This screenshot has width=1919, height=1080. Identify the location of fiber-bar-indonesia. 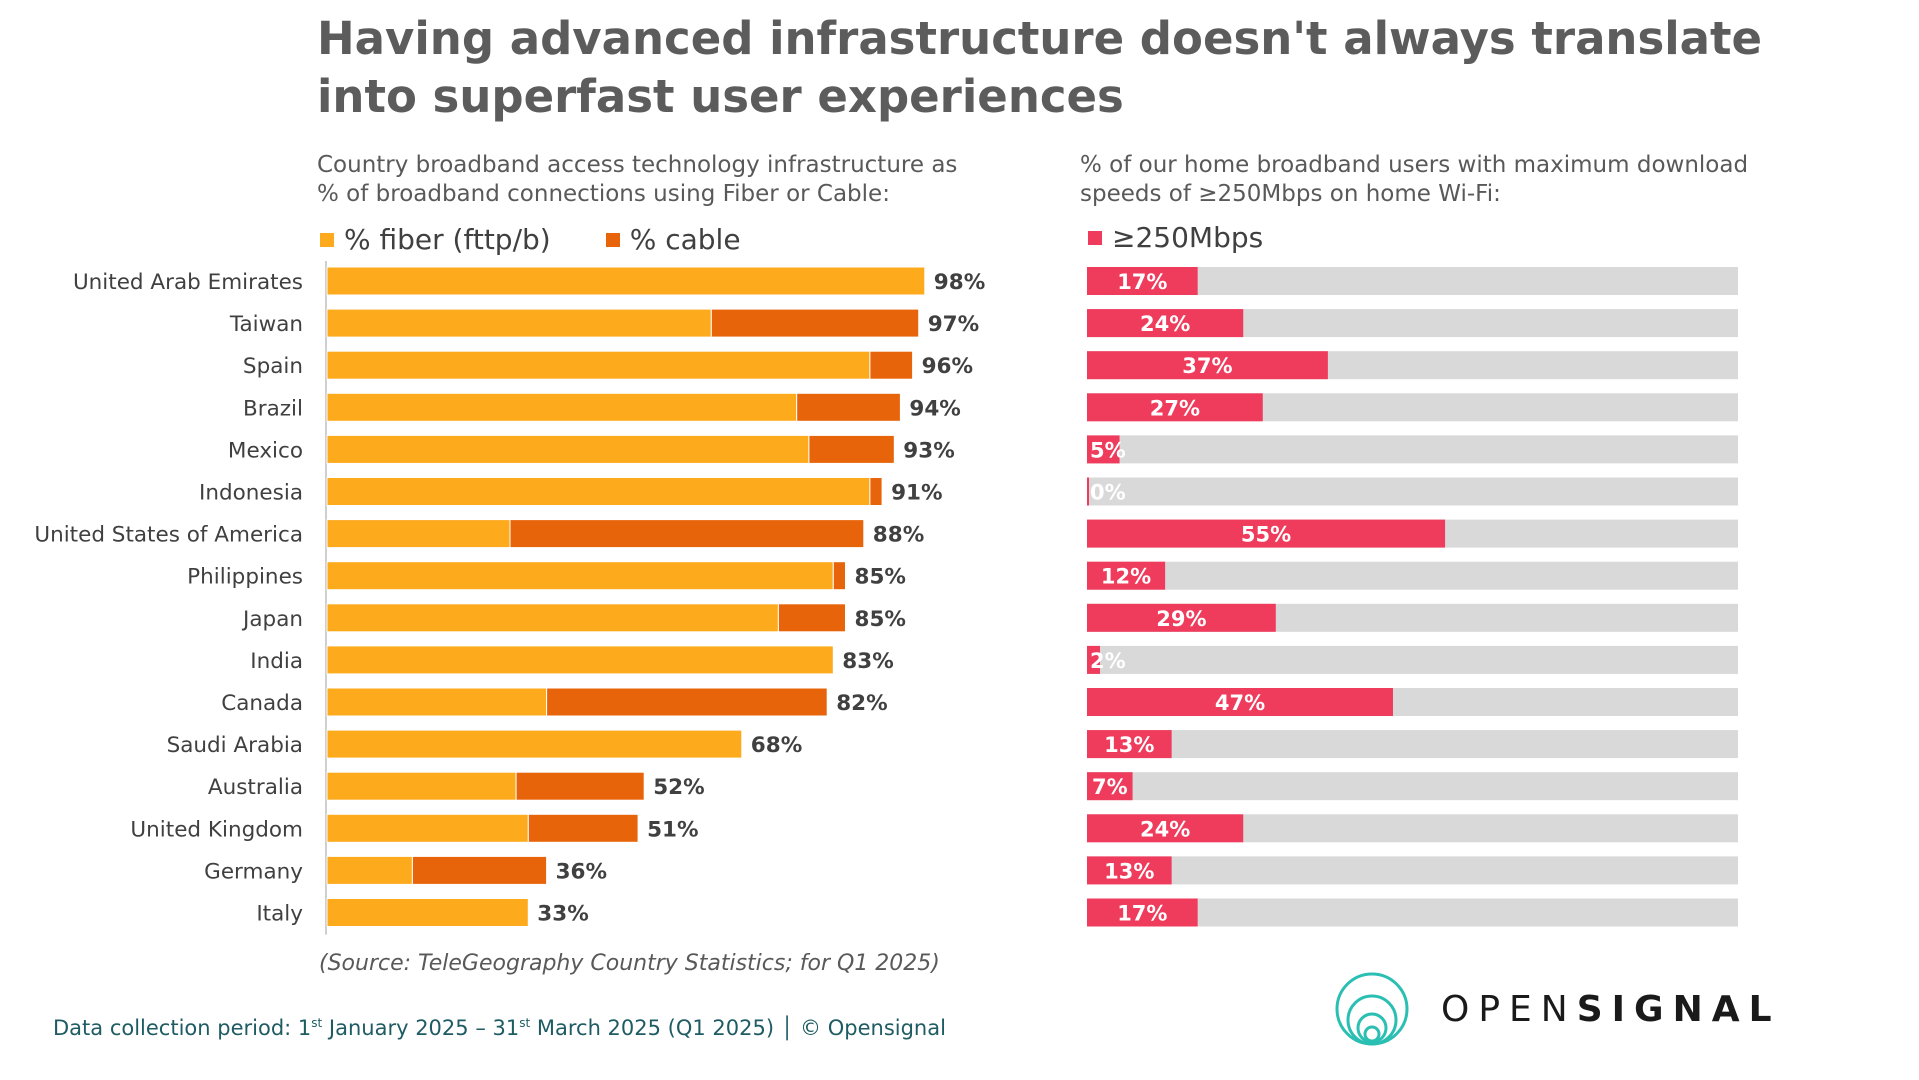
(598, 491).